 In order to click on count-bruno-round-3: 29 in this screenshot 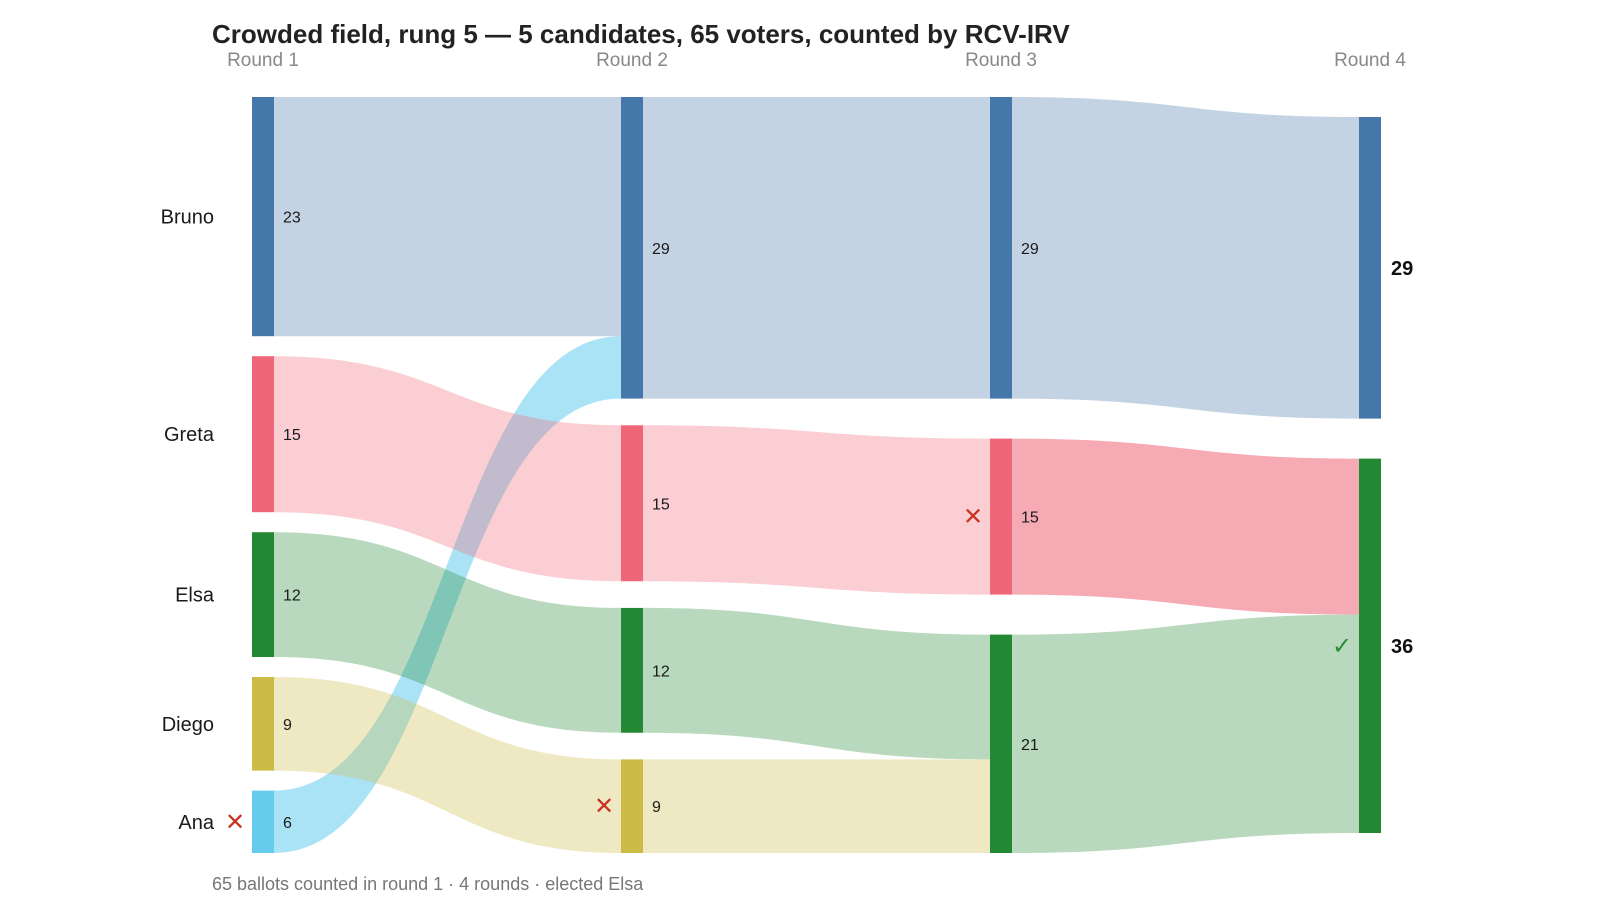, I will do `click(1030, 249)`.